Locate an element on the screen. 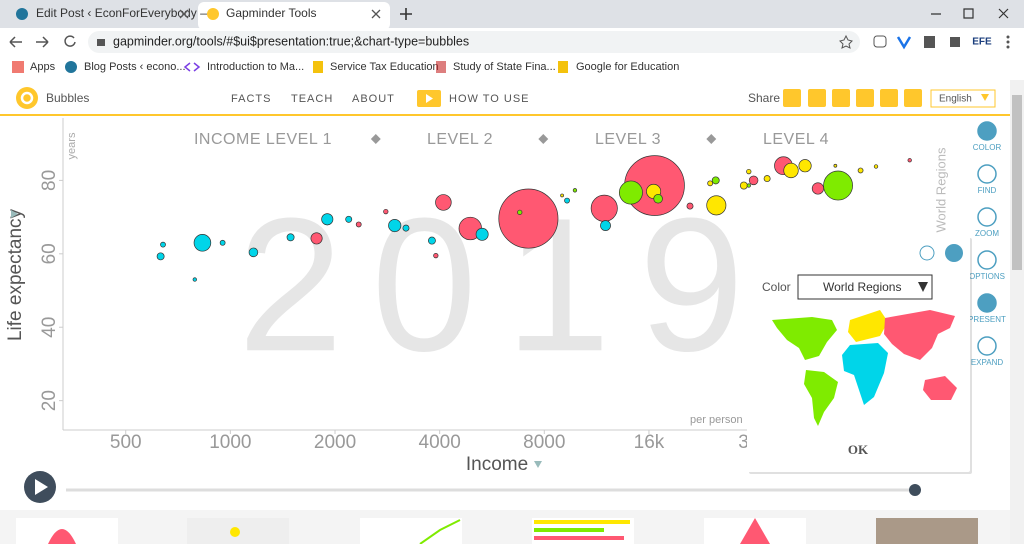  language: English is located at coordinates (955, 99).